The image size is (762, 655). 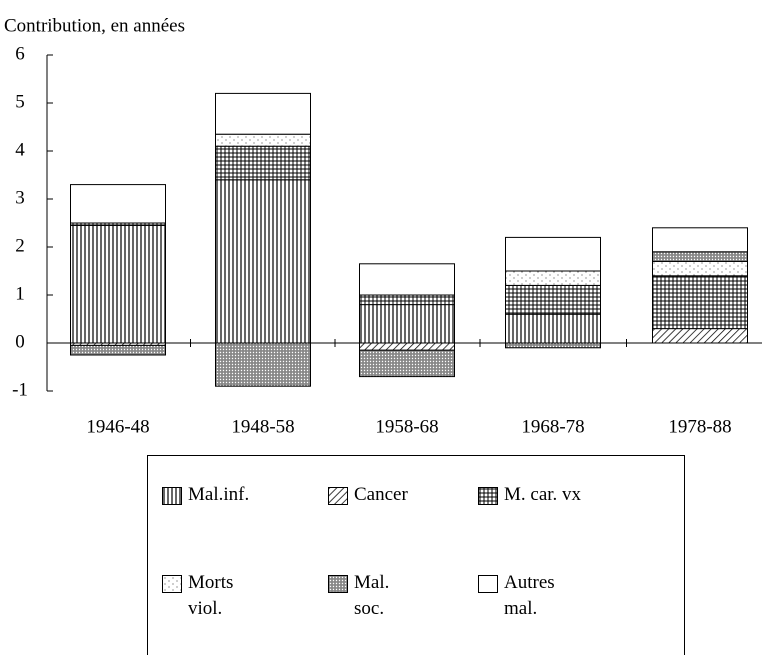 I want to click on y-axis-label: Contribution, en années, so click(x=94, y=25).